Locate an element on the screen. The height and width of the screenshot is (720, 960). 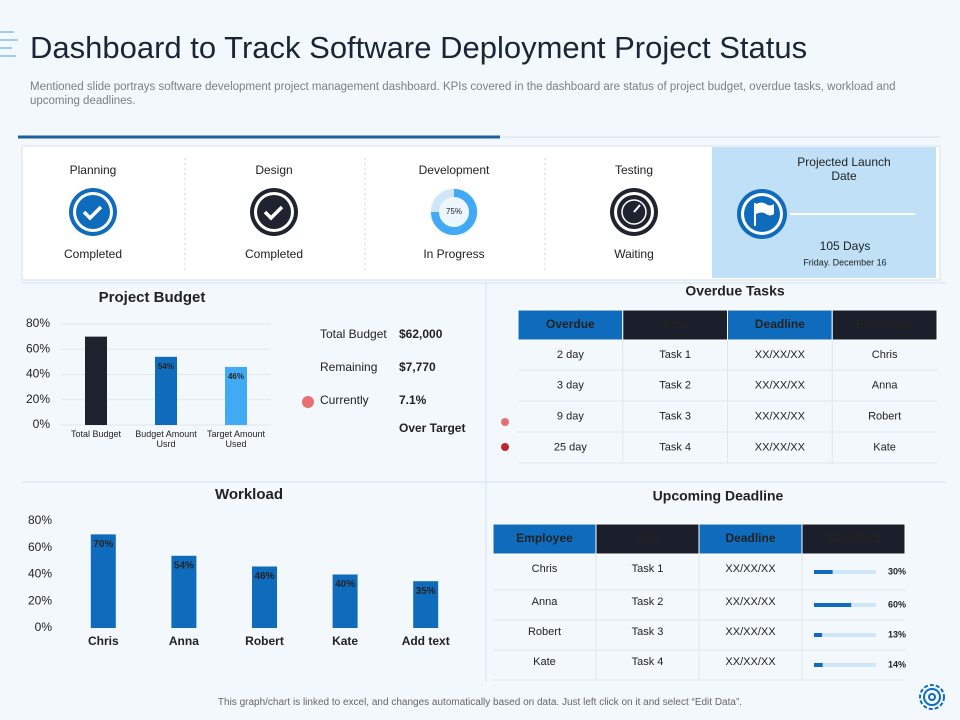
table-cell: Chris is located at coordinates (885, 355).